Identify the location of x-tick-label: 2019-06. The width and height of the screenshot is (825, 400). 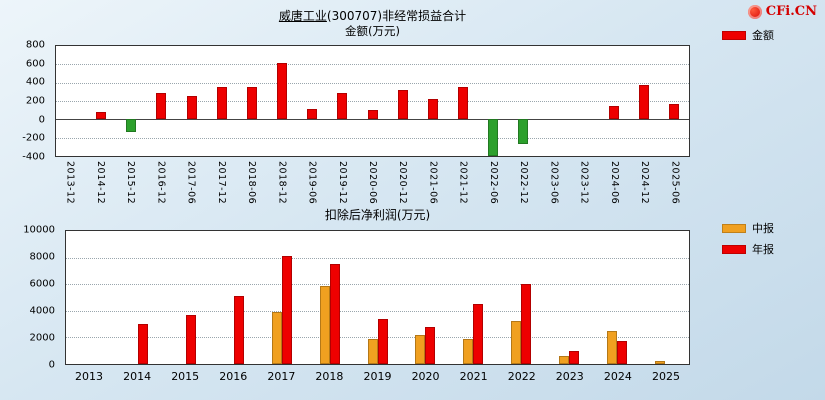
(312, 184).